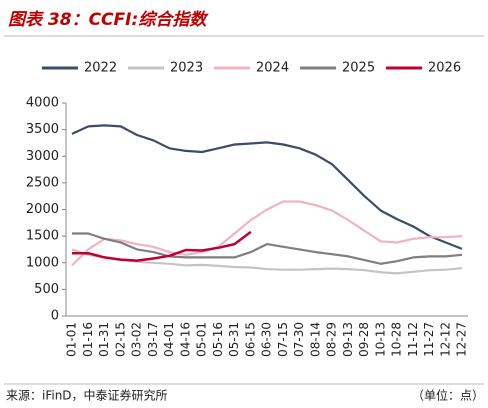 The width and height of the screenshot is (488, 408). Describe the element at coordinates (108, 20) in the screenshot. I see `chart-title: 图表 38：CCFI:综合指数` at that location.